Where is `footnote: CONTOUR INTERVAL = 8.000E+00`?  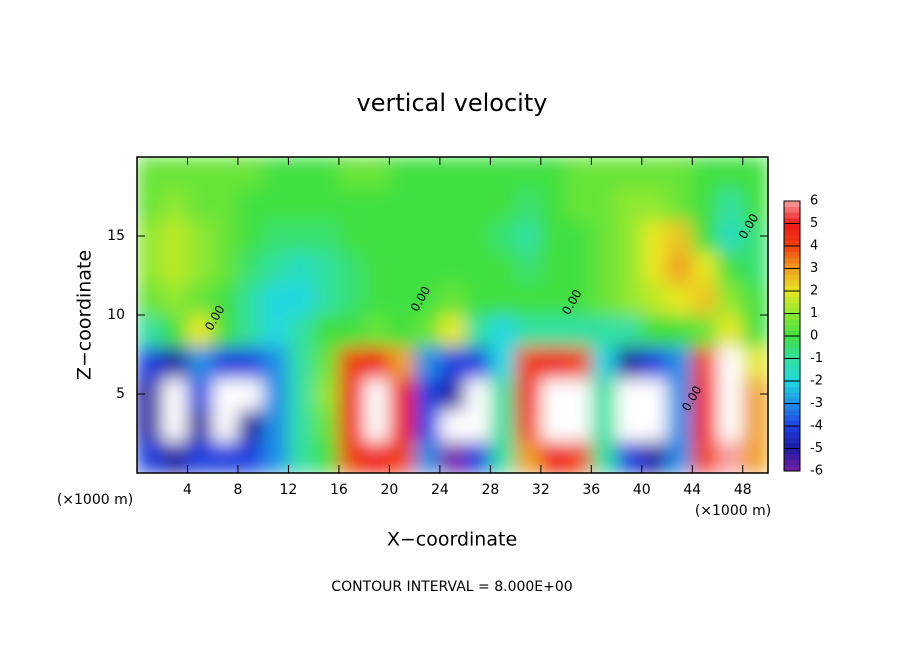 footnote: CONTOUR INTERVAL = 8.000E+00 is located at coordinates (451, 587).